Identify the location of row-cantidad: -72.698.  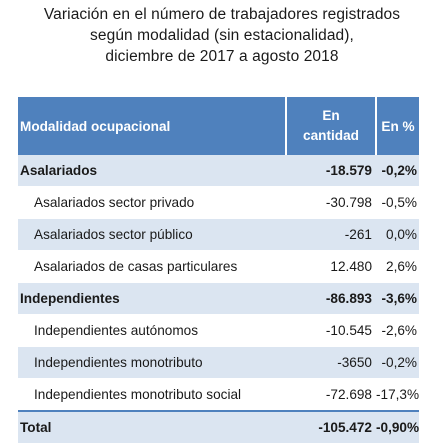
(331, 395).